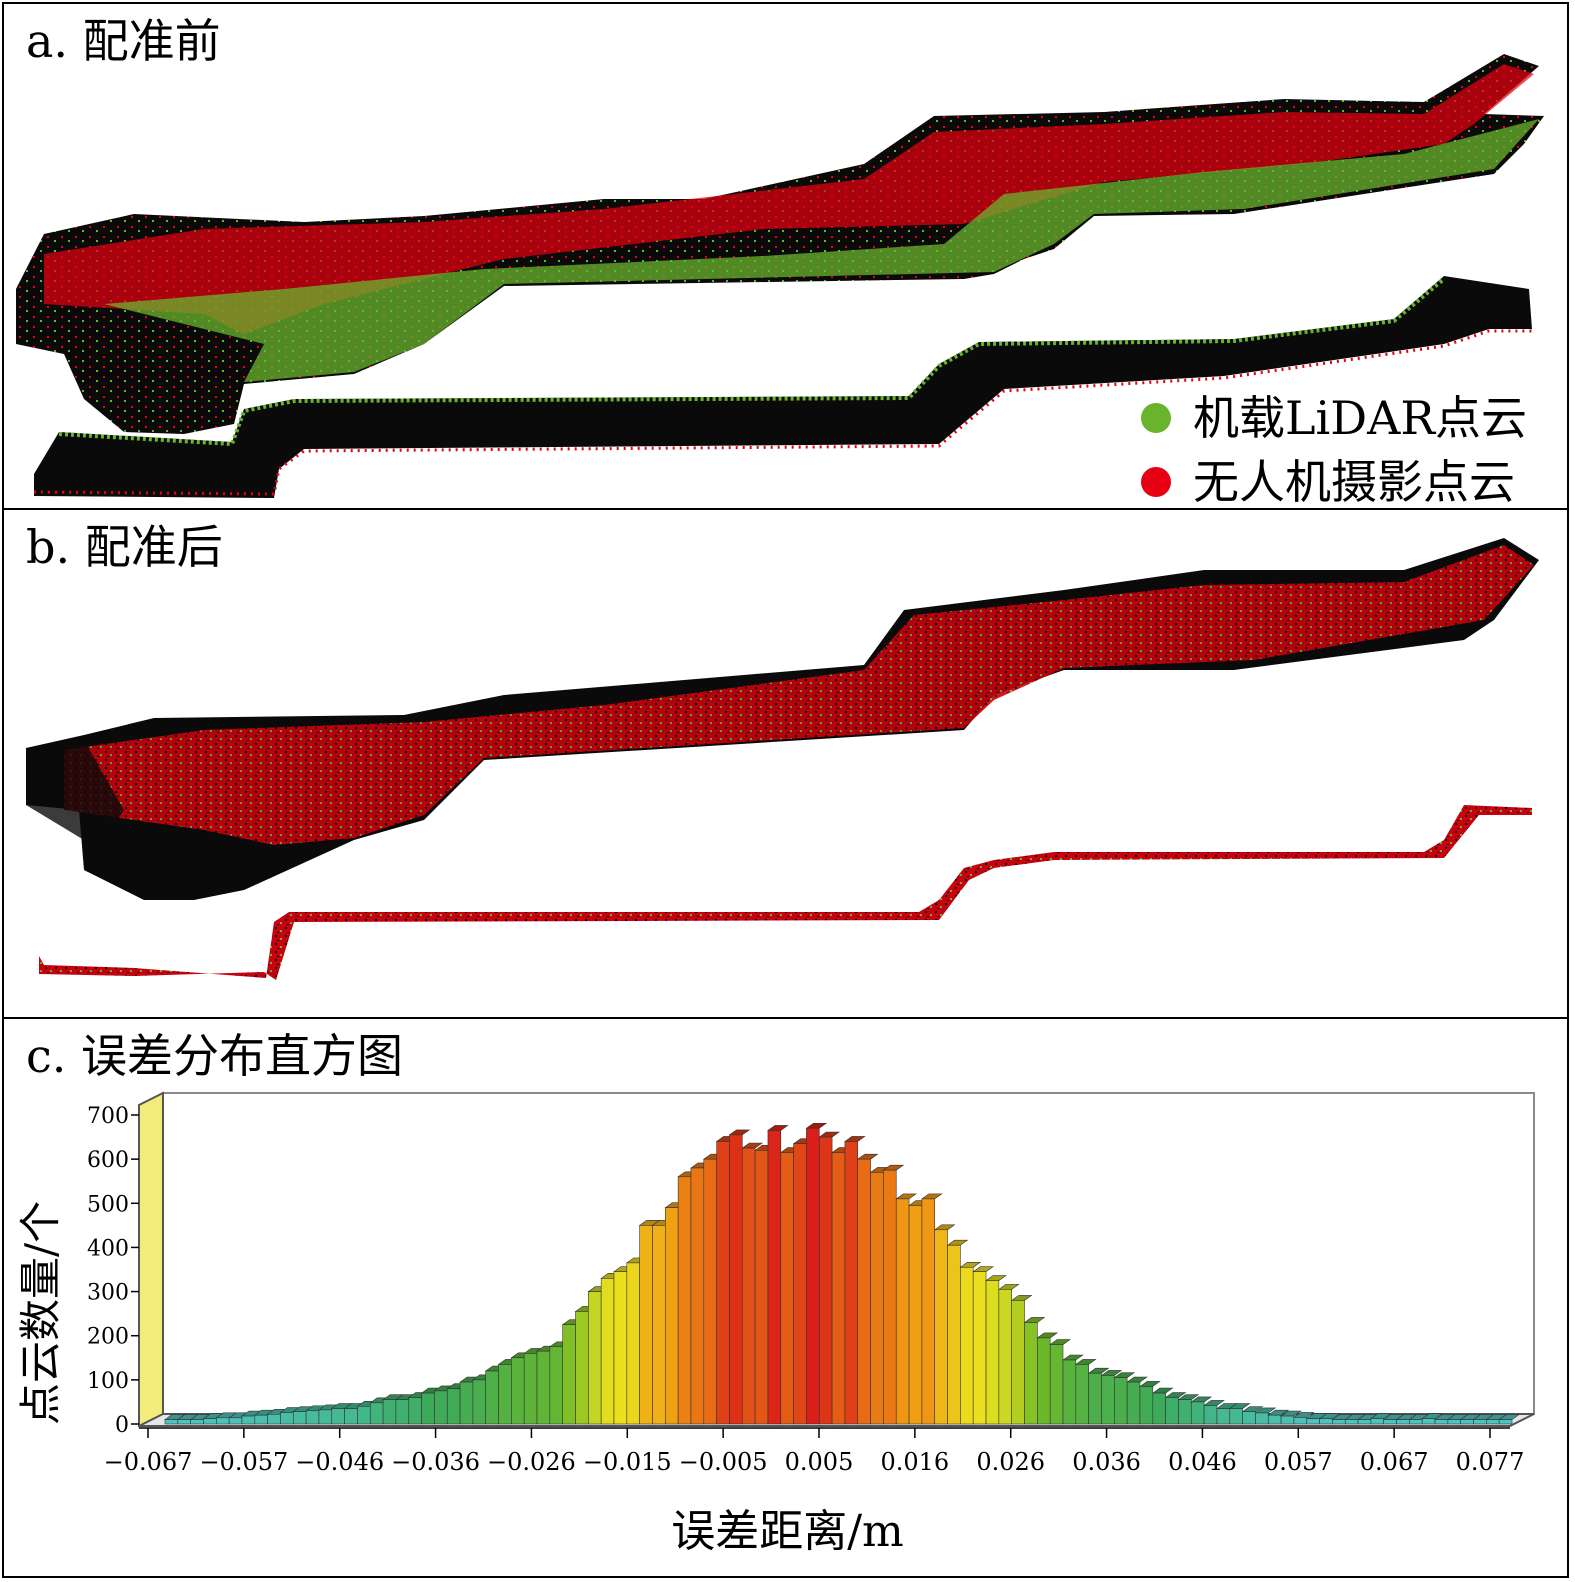 The height and width of the screenshot is (1582, 1575). Describe the element at coordinates (85, 819) in the screenshot. I see `cloud-dark-left-b` at that location.